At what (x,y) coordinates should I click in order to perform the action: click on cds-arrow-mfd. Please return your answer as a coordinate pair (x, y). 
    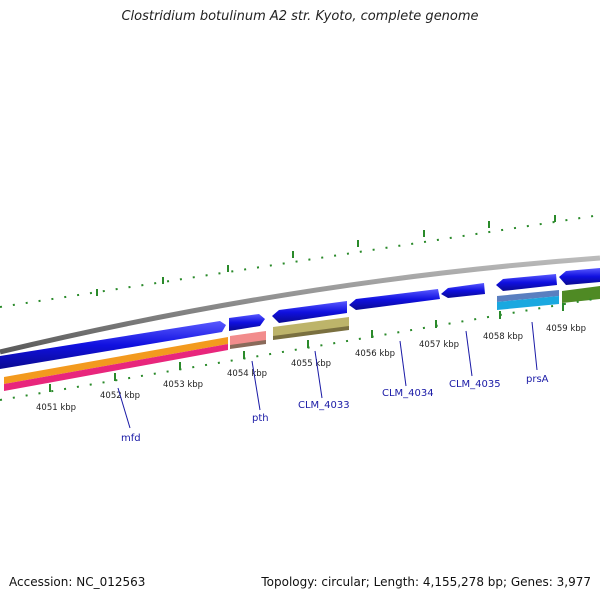
    Looking at the image, I should click on (113, 345).